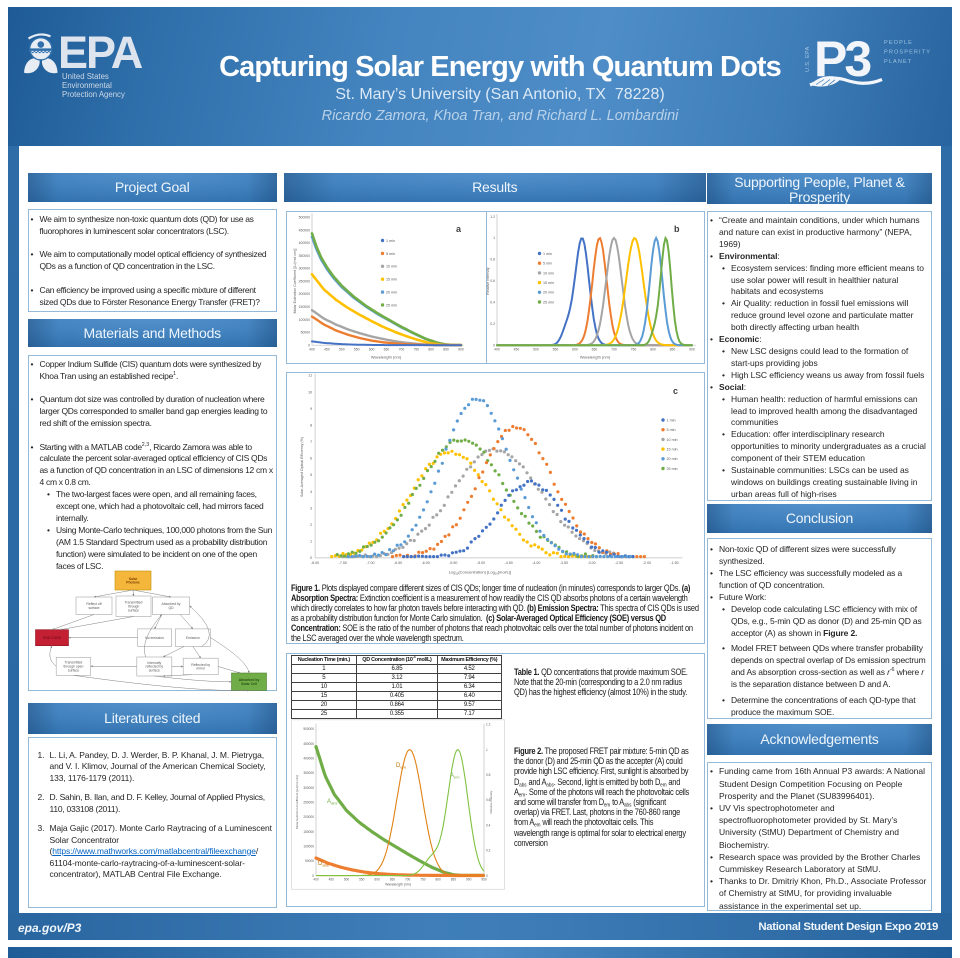  I want to click on svg-text: 6, so click(311, 459).